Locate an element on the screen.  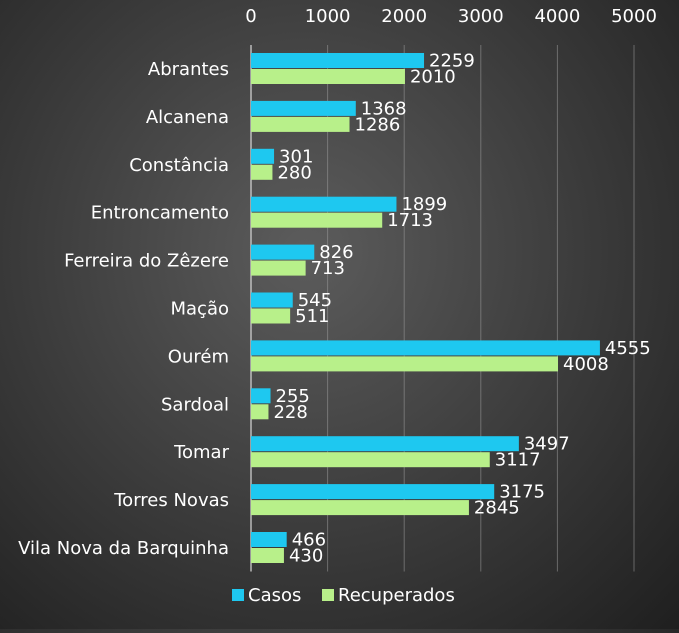
category-label: Entroncamento is located at coordinates (160, 213).